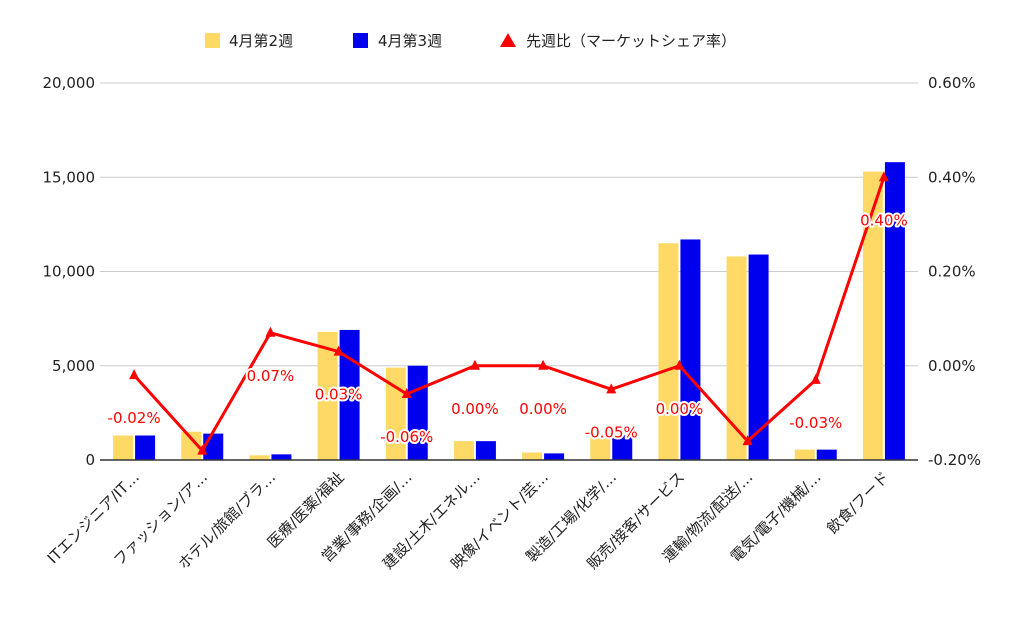  Describe the element at coordinates (90, 460) in the screenshot. I see `y-left-tick-label: 0` at that location.